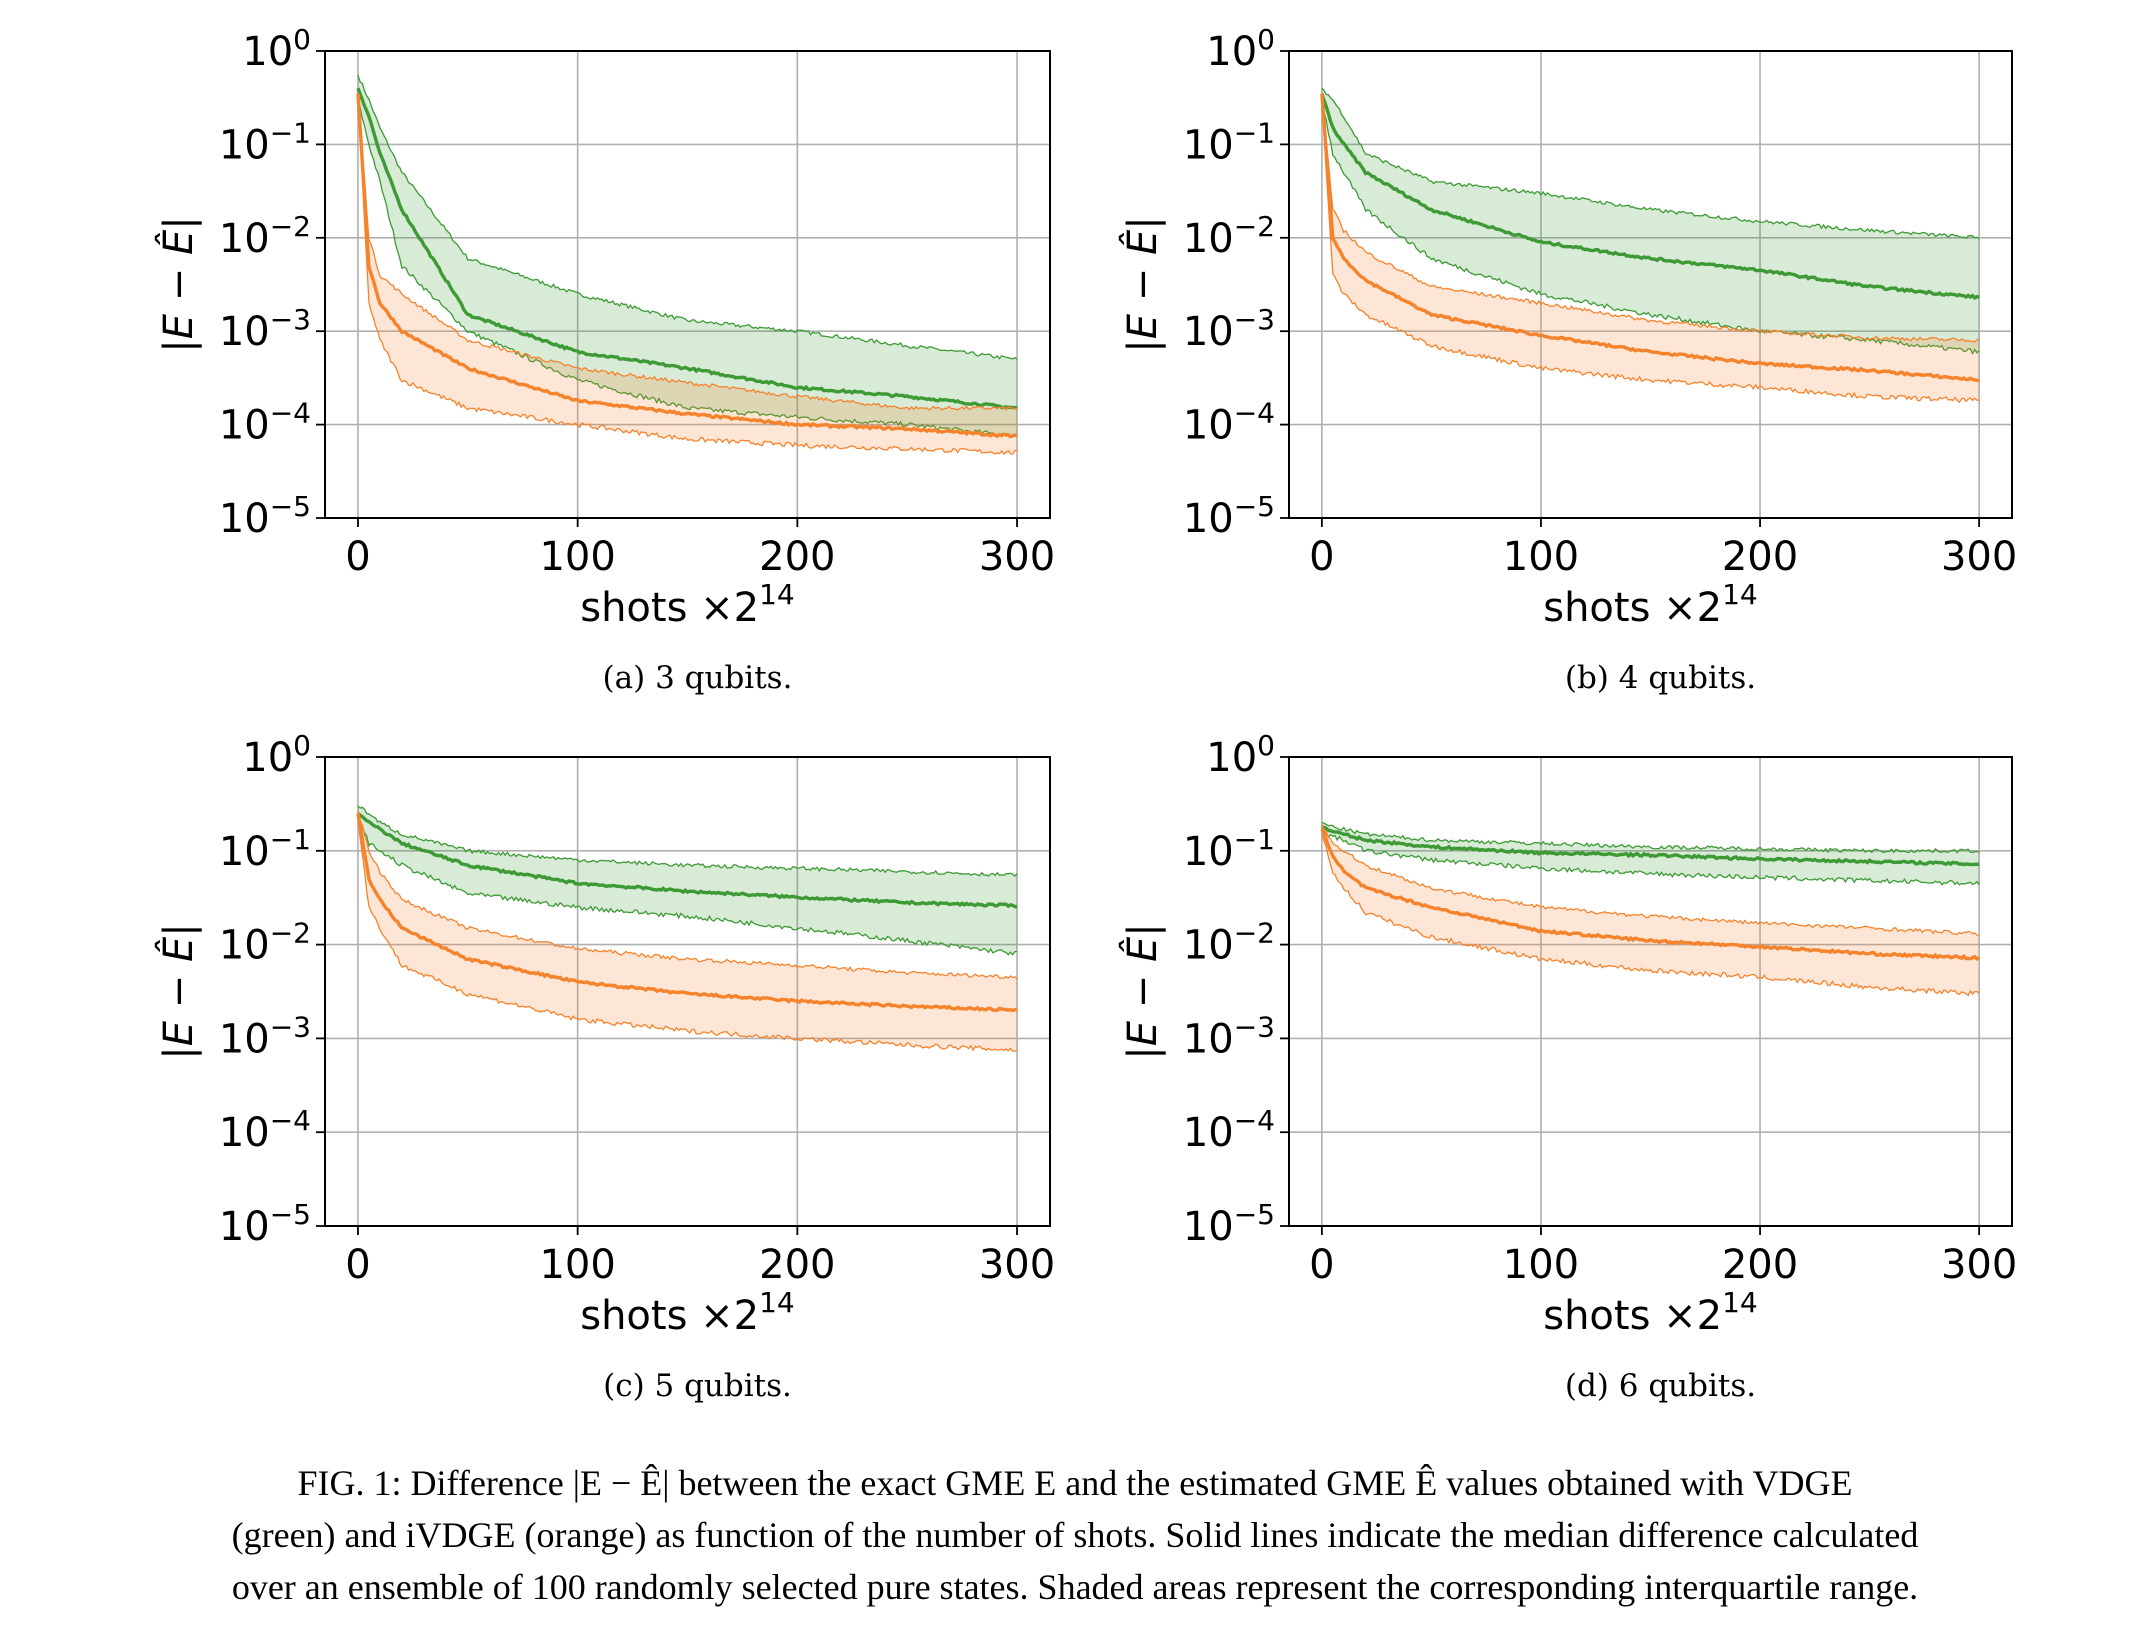 This screenshot has height=1626, width=2150. I want to click on green-q1-line, so click(1650, 858).